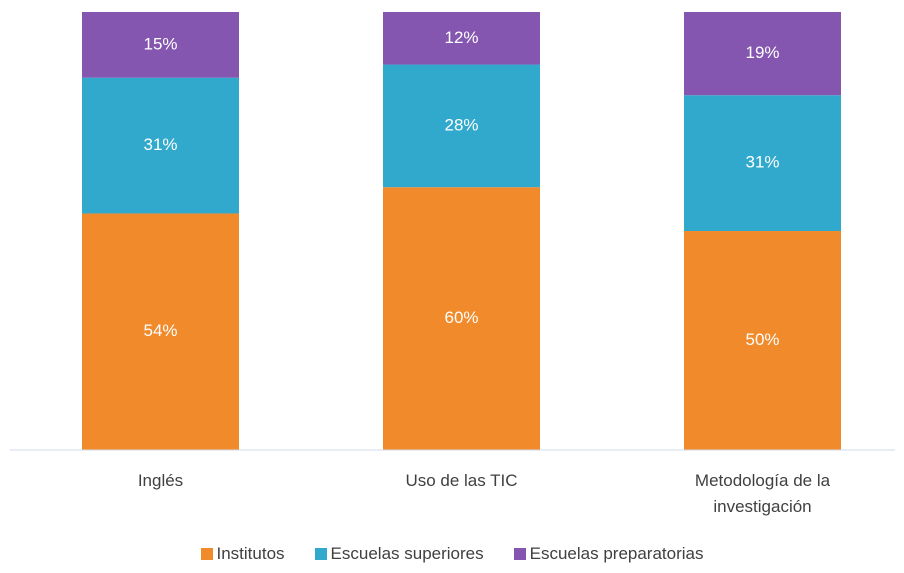  Describe the element at coordinates (250, 553) in the screenshot. I see `legend-label: Institutos` at that location.